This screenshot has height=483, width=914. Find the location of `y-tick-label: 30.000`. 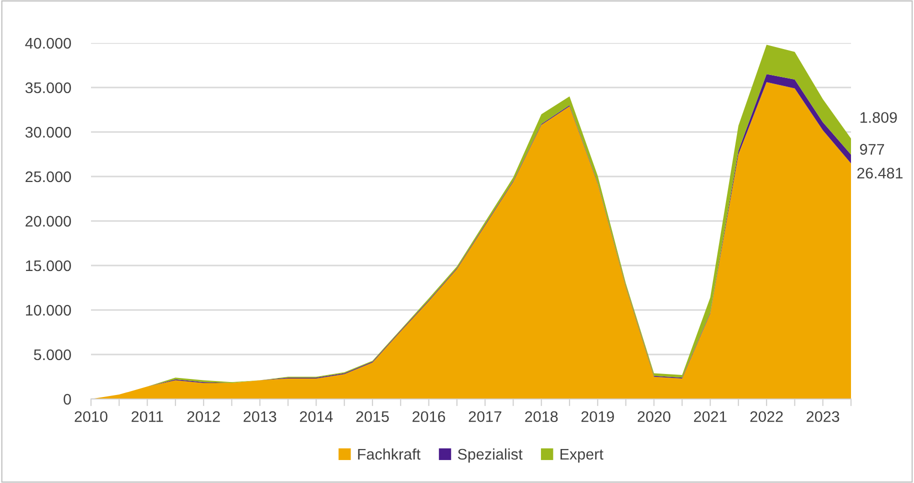

y-tick-label: 30.000 is located at coordinates (48, 132).